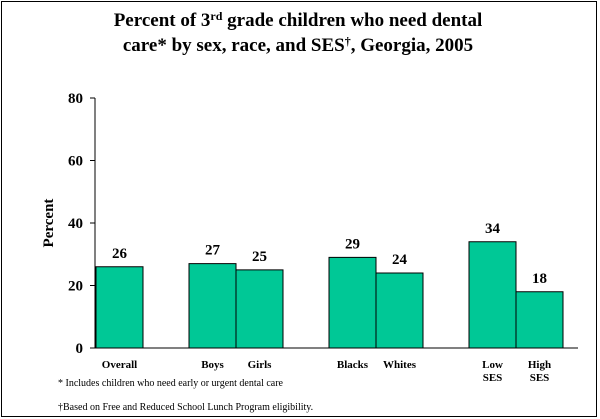  Describe the element at coordinates (75, 287) in the screenshot. I see `y-tick-label: 20` at that location.